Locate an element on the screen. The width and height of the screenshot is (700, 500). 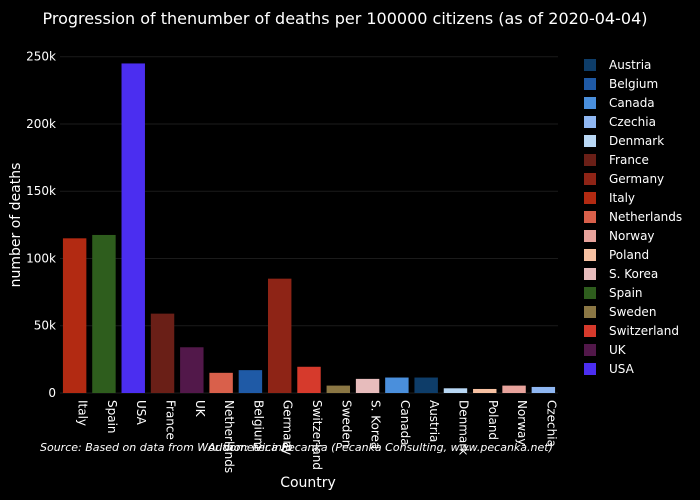
legend-label: Netherlands is located at coordinates (645, 217).